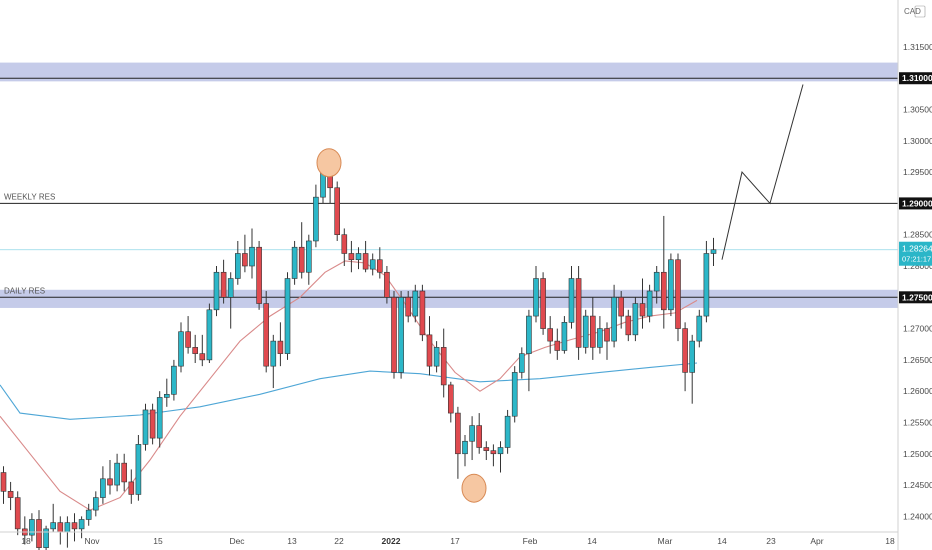 Image resolution: width=932 pixels, height=550 pixels. What do you see at coordinates (237, 541) in the screenshot?
I see `x-tick-3: Dec` at bounding box center [237, 541].